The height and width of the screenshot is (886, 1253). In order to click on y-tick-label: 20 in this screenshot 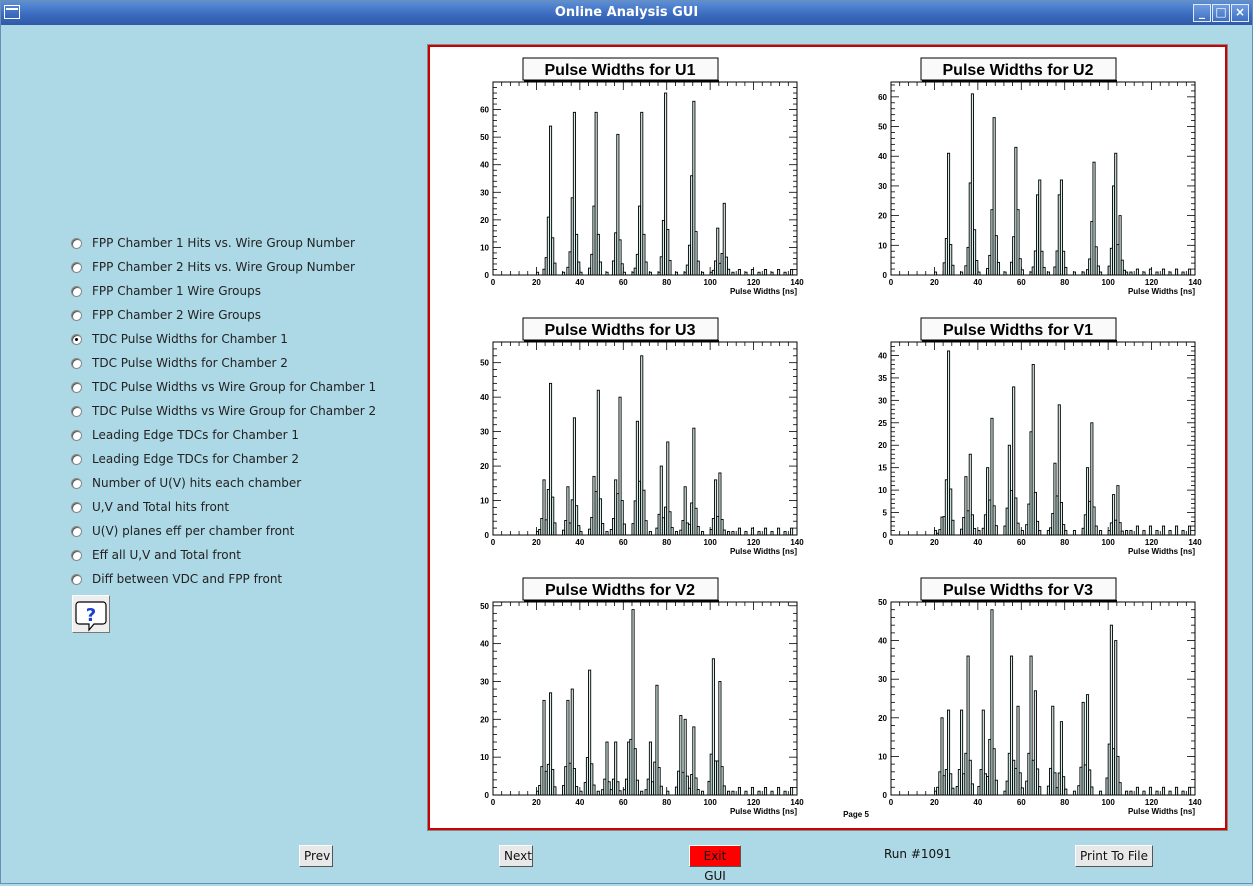, I will do `click(882, 216)`.